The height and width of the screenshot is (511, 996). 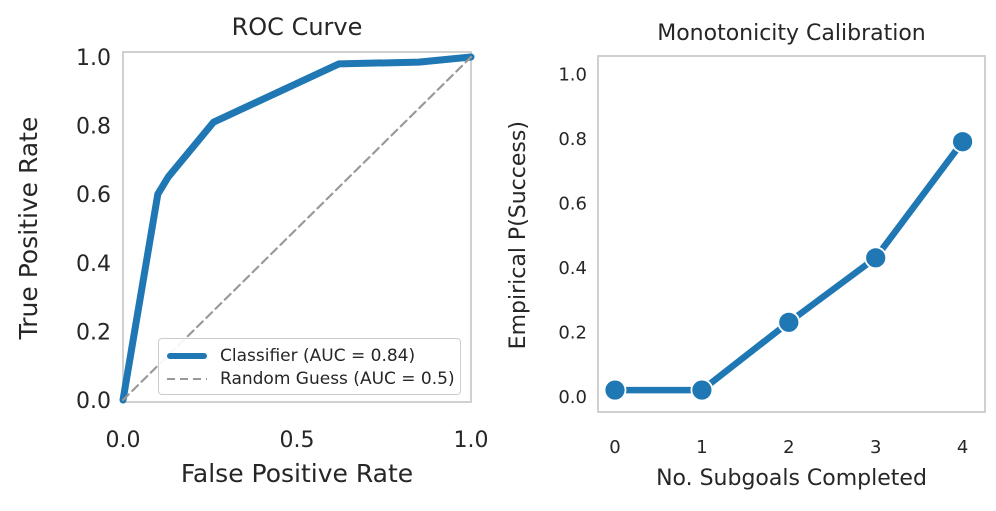 What do you see at coordinates (337, 379) in the screenshot?
I see `random-guess-legend-label: Random Guess (AUC = 0.5)` at bounding box center [337, 379].